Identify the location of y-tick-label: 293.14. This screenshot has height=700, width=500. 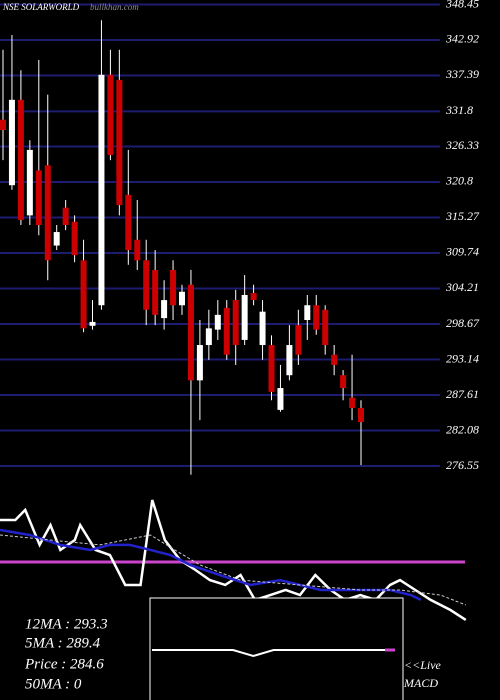
(462, 358).